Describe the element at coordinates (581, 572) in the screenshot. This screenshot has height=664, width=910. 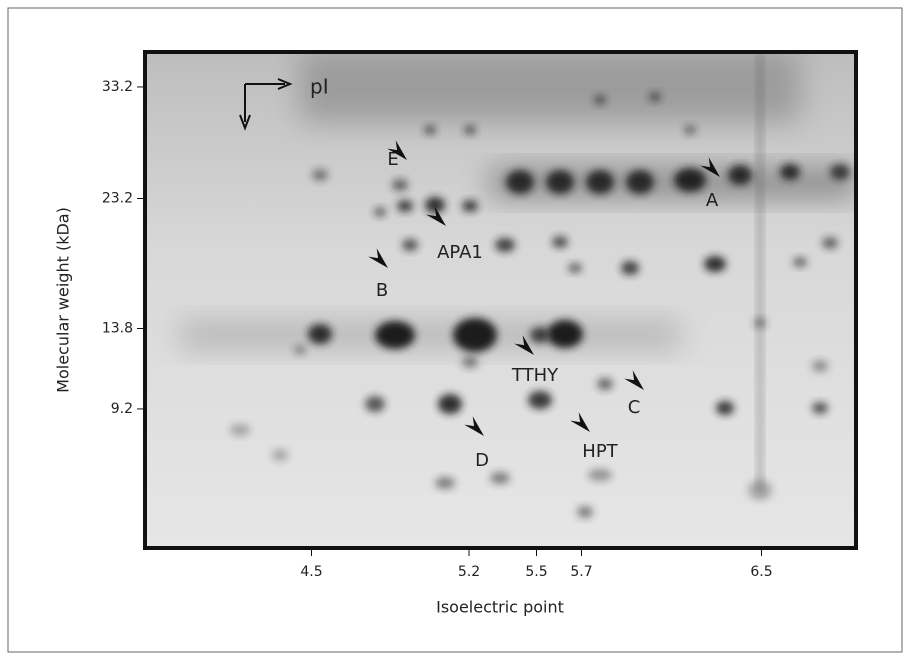
I see `x-tick-label: 5.7` at that location.